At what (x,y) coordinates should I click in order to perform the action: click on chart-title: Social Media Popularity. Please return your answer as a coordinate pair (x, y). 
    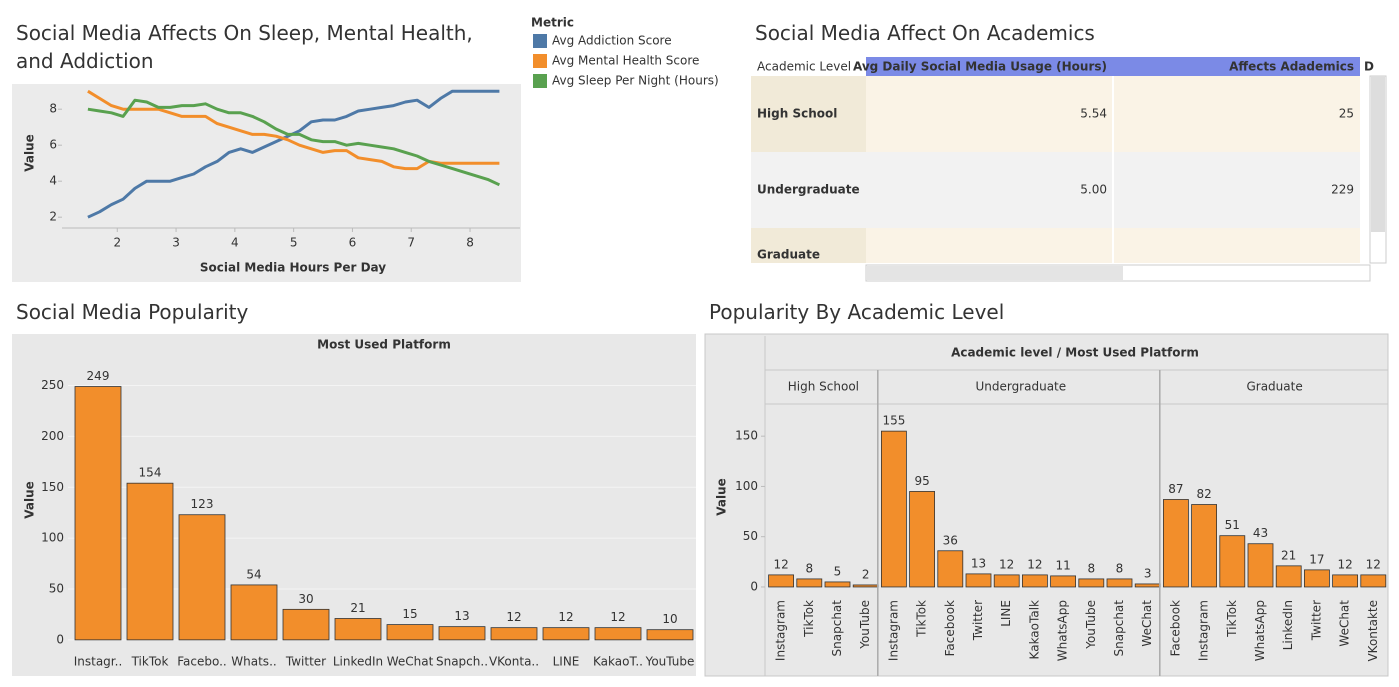
    Looking at the image, I should click on (132, 312).